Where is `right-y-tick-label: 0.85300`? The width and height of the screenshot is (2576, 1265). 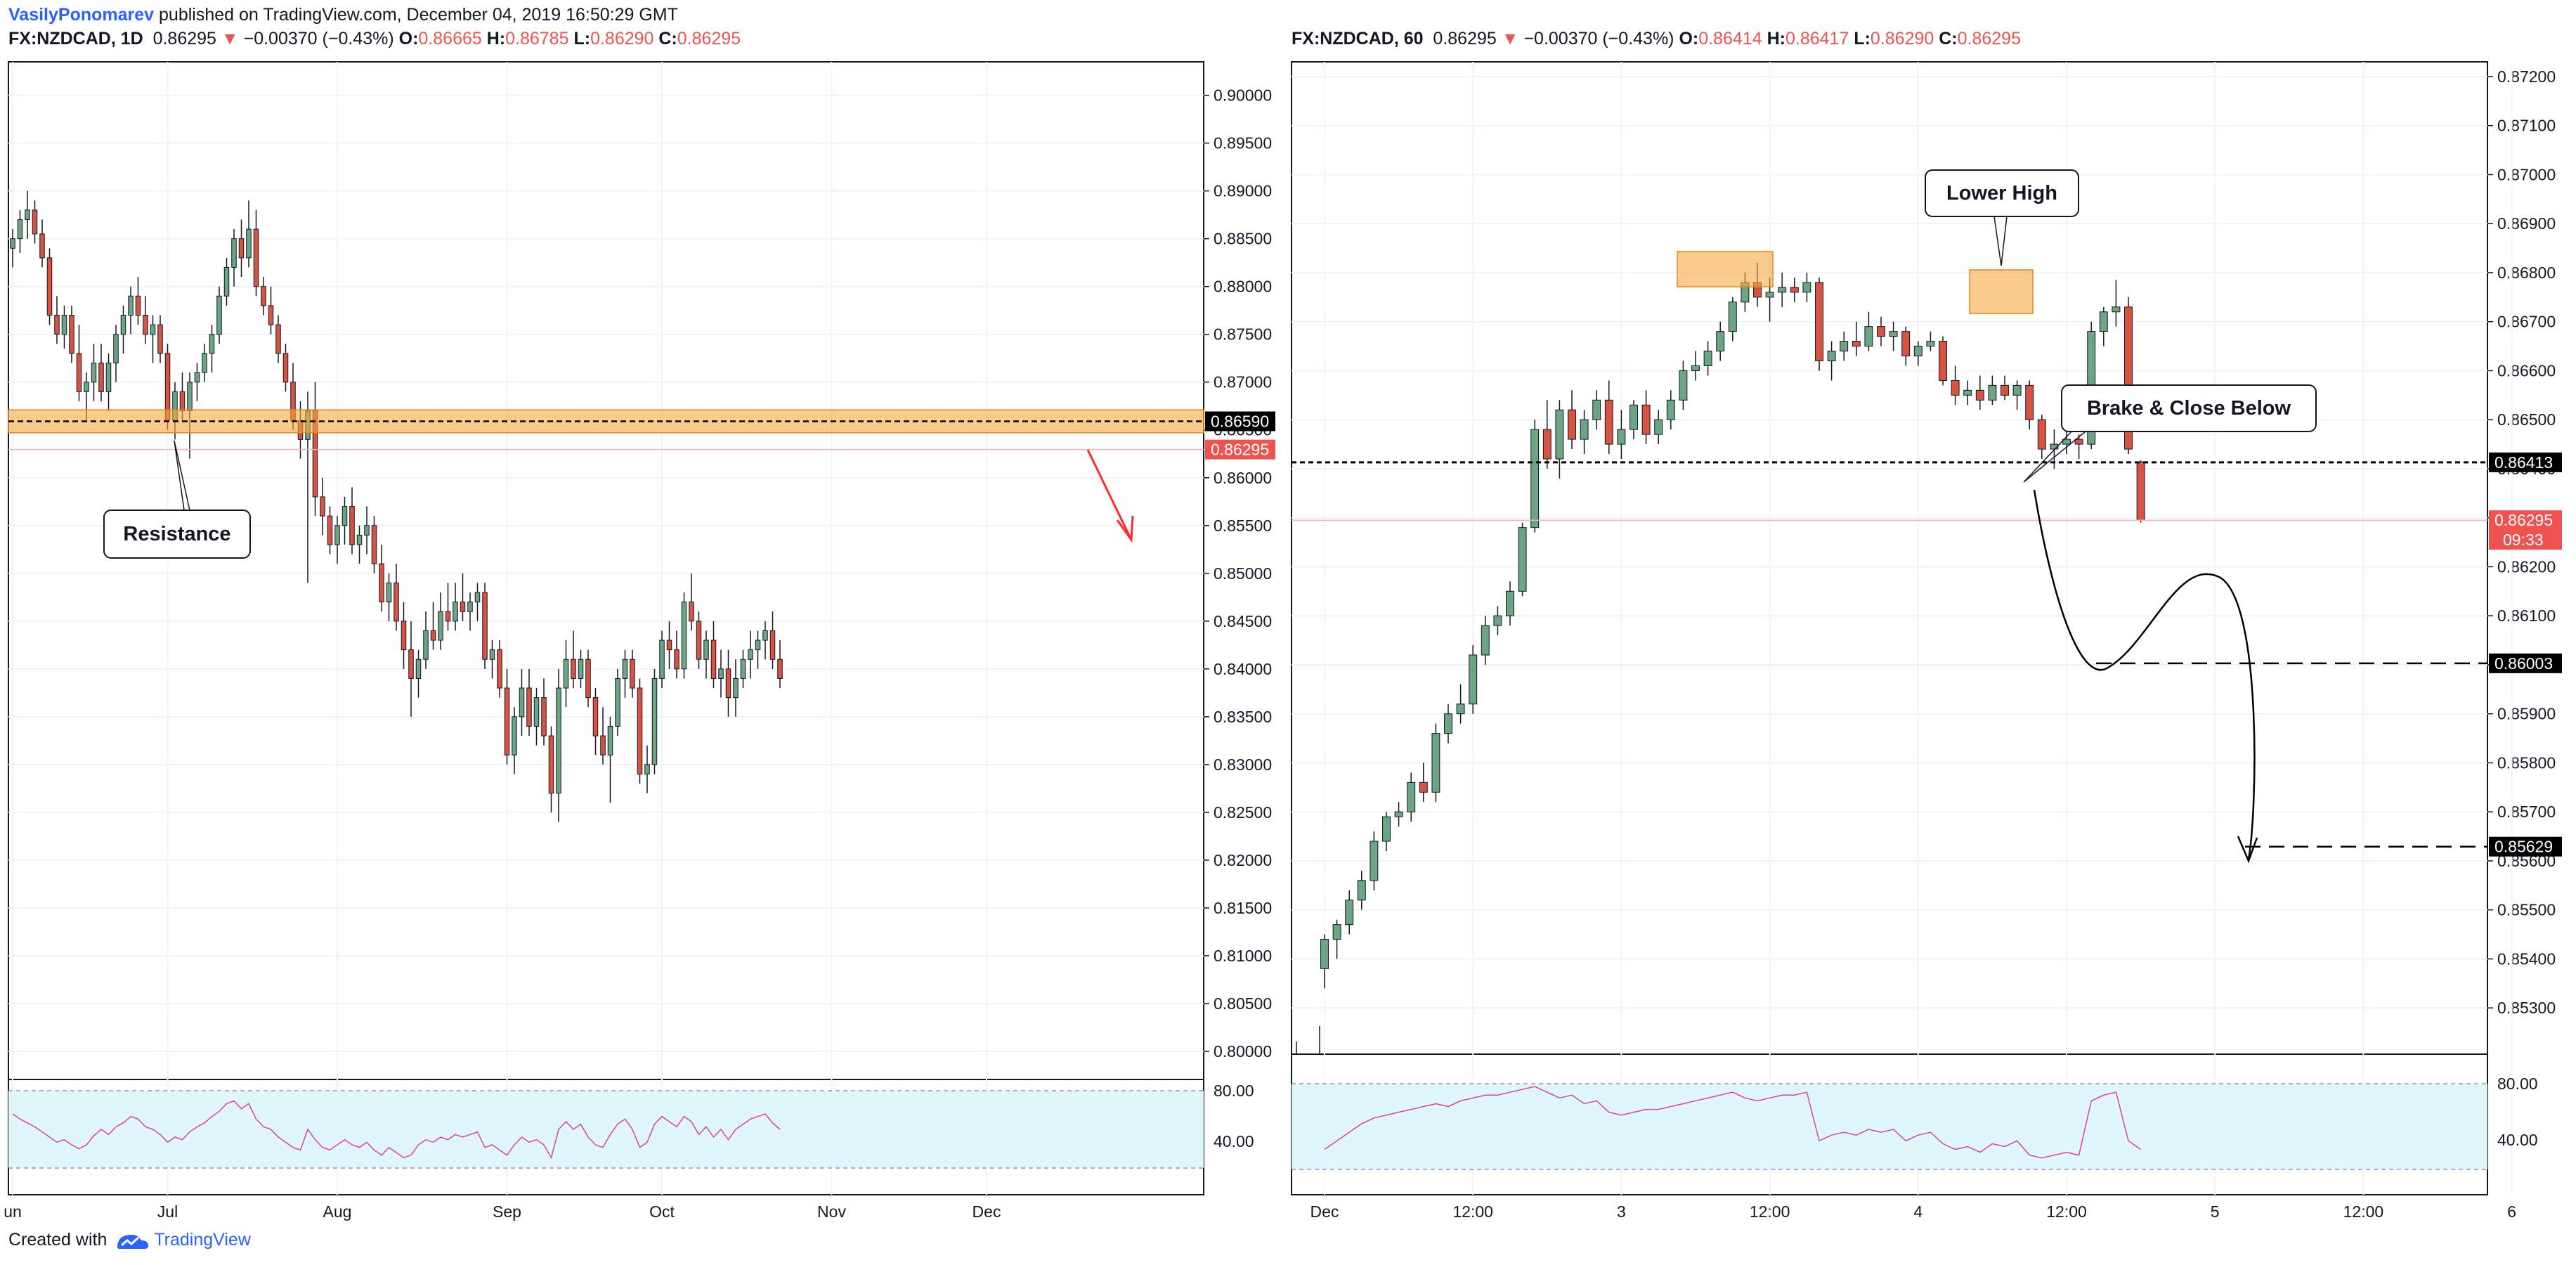
right-y-tick-label: 0.85300 is located at coordinates (2526, 1008).